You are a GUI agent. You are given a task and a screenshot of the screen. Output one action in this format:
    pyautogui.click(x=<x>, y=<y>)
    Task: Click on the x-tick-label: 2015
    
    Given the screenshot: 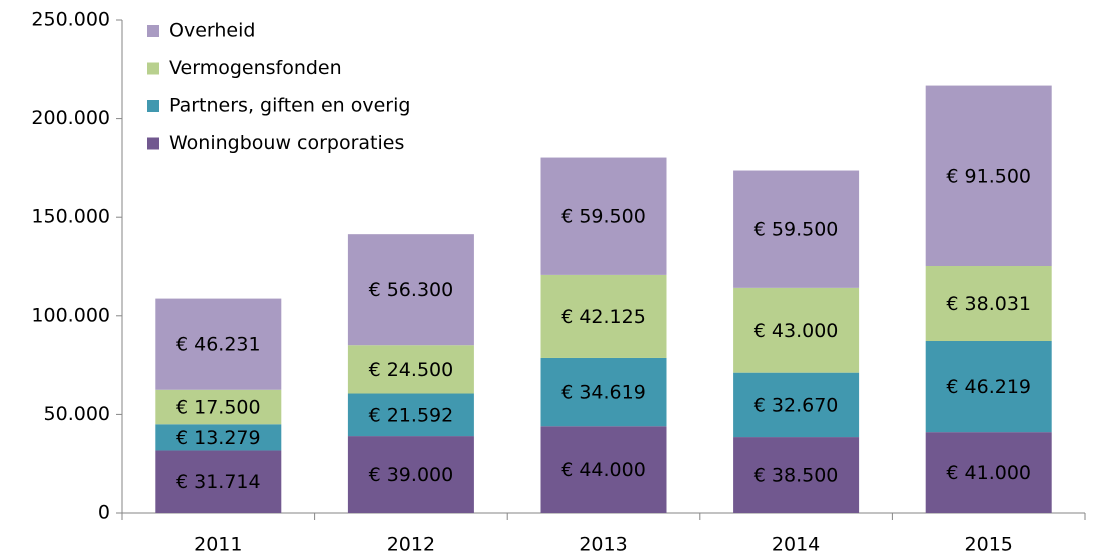 What is the action you would take?
    pyautogui.click(x=989, y=545)
    